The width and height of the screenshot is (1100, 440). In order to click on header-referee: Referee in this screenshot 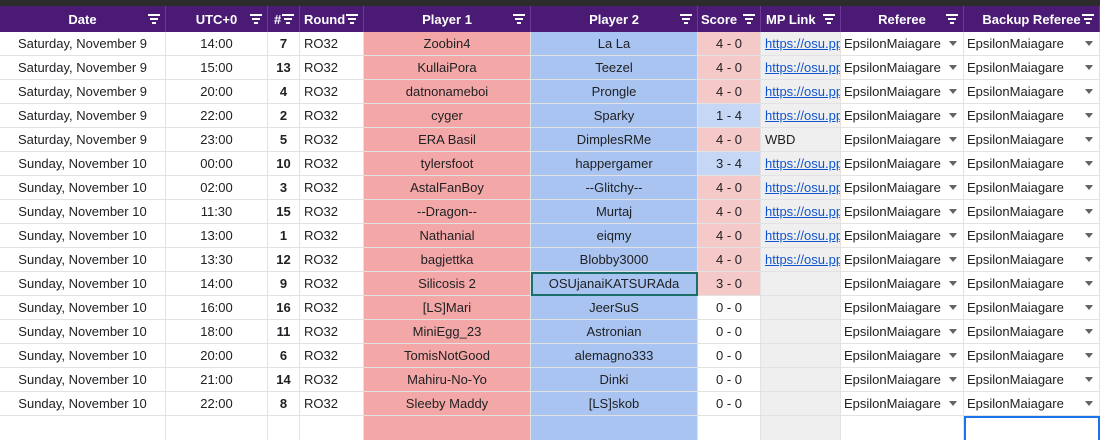, I will do `click(902, 19)`.